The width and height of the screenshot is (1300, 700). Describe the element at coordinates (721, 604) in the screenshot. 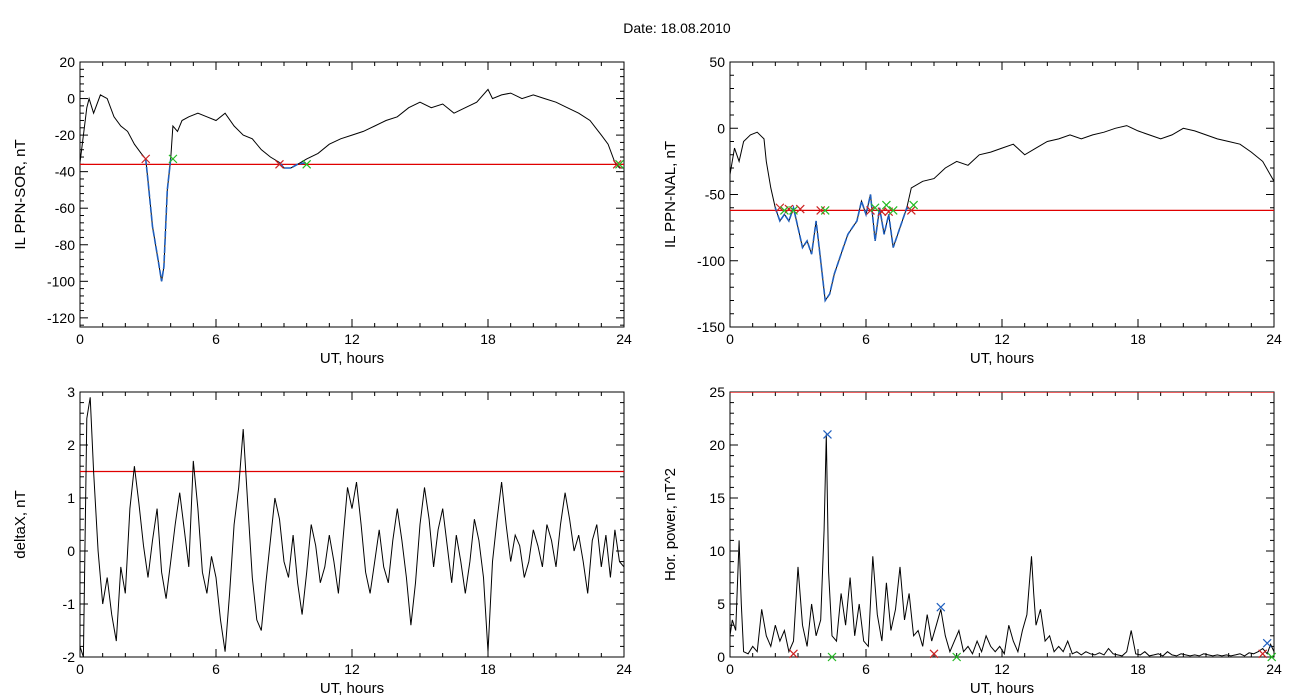

I see `y-tick-label: 5` at that location.